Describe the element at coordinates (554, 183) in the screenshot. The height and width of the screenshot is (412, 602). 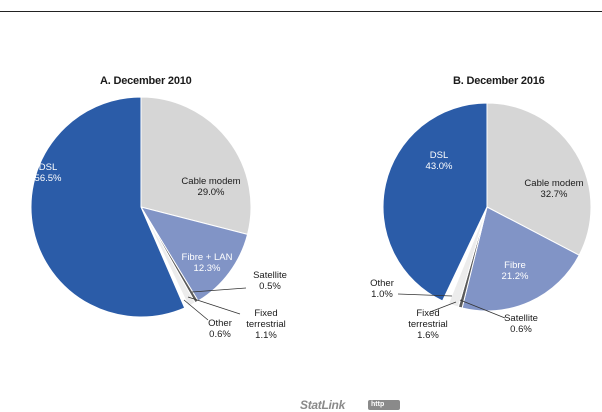
I see `label-b-cable-name: Cable modem` at that location.